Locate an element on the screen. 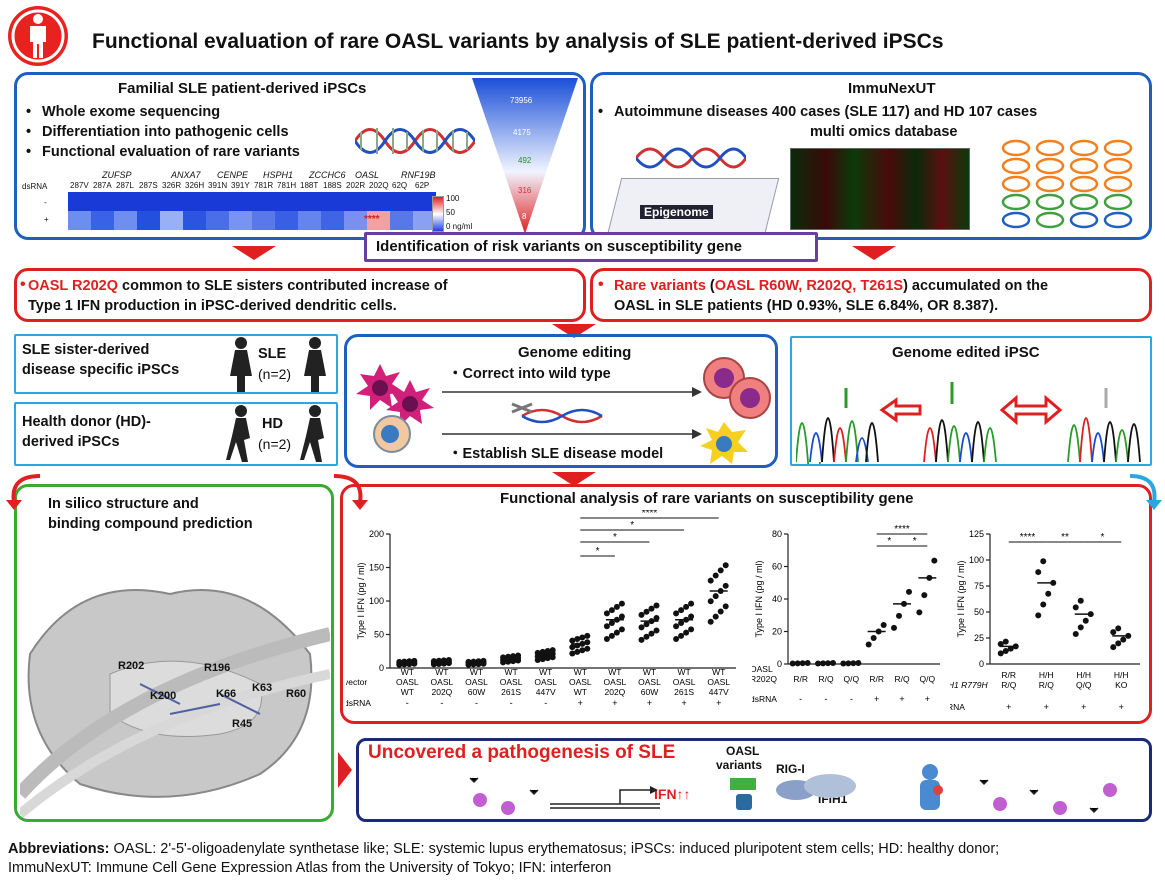  variant-funnel is located at coordinates (525, 156).